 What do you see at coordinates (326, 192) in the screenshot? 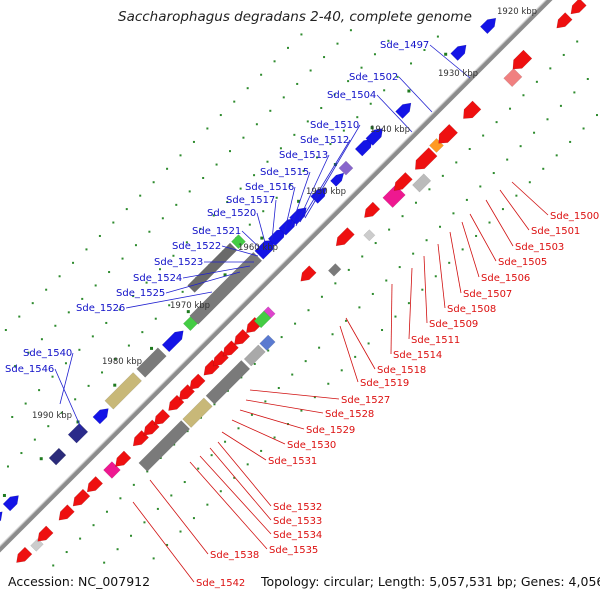
I see `kbp-tick-label: 1950 kbp` at bounding box center [326, 192].